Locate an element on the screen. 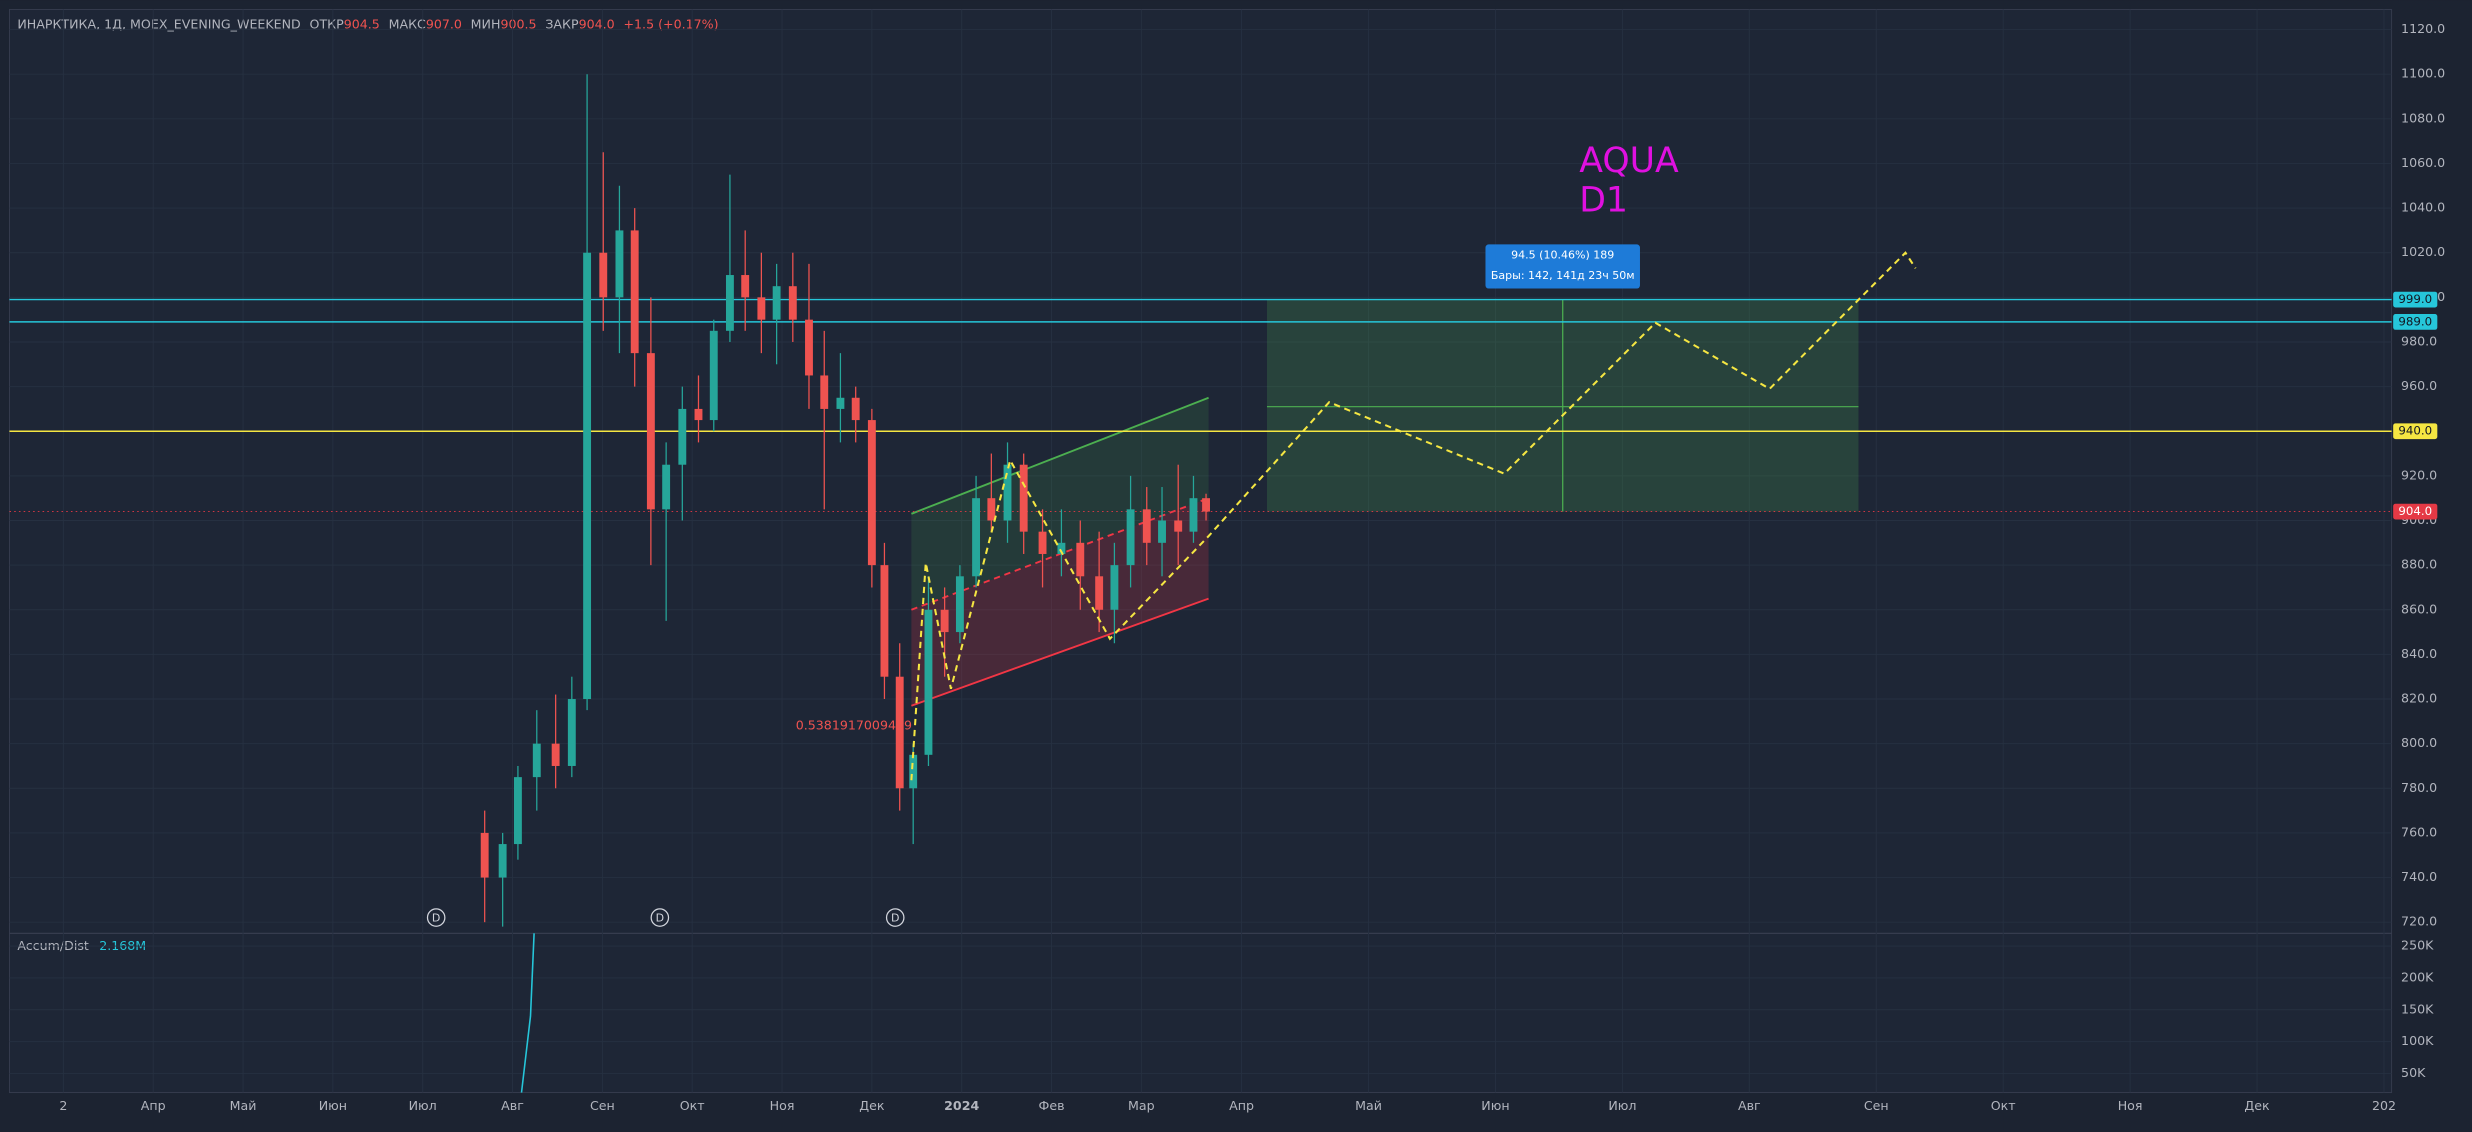  indicator-tick-label: 150K is located at coordinates (2417, 1008).